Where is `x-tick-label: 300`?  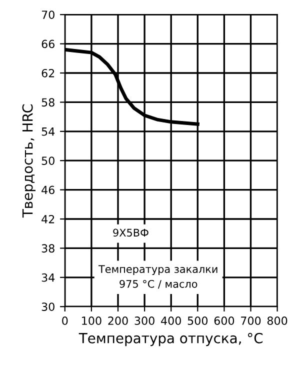
x-tick-label: 300 is located at coordinates (144, 320).